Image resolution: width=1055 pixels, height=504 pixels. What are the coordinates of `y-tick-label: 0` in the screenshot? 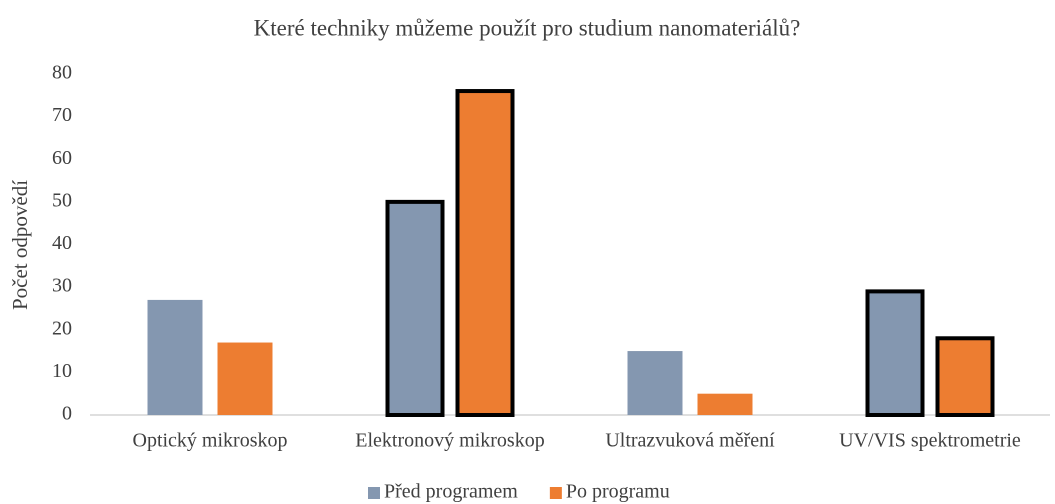 It's located at (67, 414).